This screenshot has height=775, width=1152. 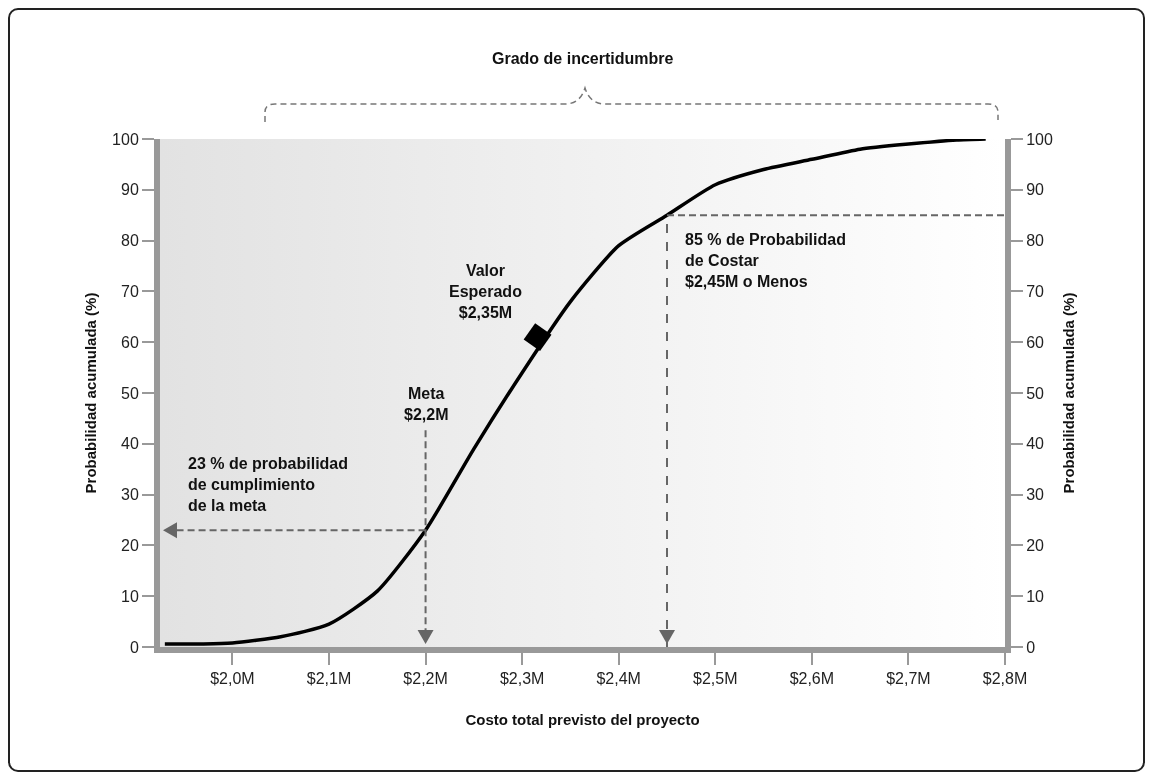 I want to click on annotation: Meta $2,2M, so click(x=426, y=404).